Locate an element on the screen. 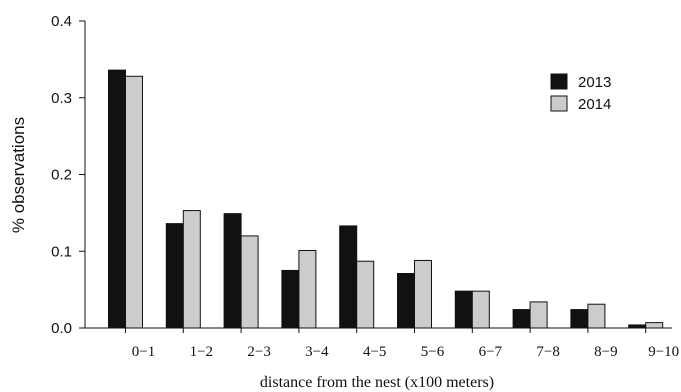  y-axis-label: % observations is located at coordinates (18, 175).